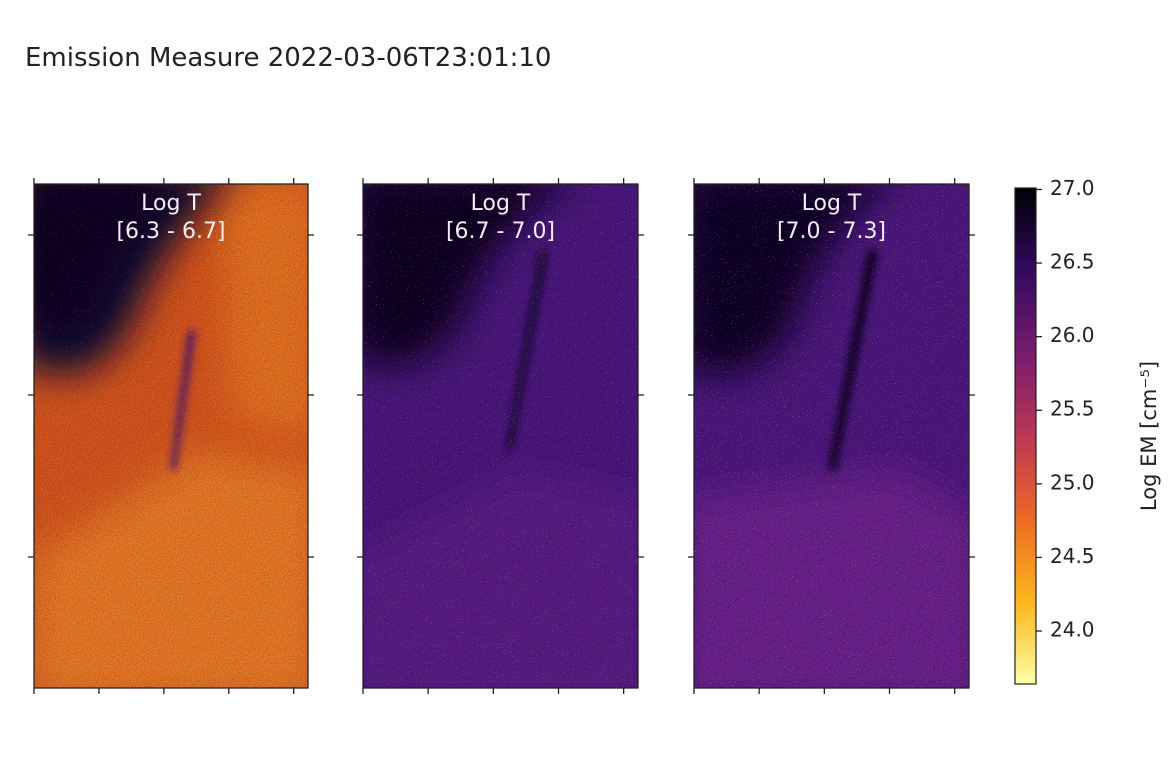 The height and width of the screenshot is (782, 1172). What do you see at coordinates (1072, 409) in the screenshot?
I see `colorbar-tick-label: 25.5` at bounding box center [1072, 409].